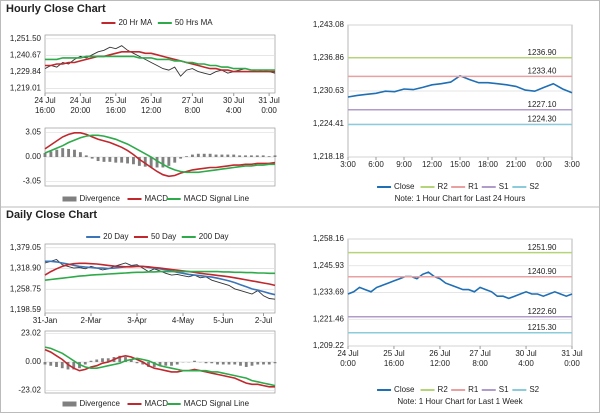 This screenshot has height=413, width=600. Describe the element at coordinates (183, 320) in the screenshot. I see `x-tick-label: 4-May` at that location.